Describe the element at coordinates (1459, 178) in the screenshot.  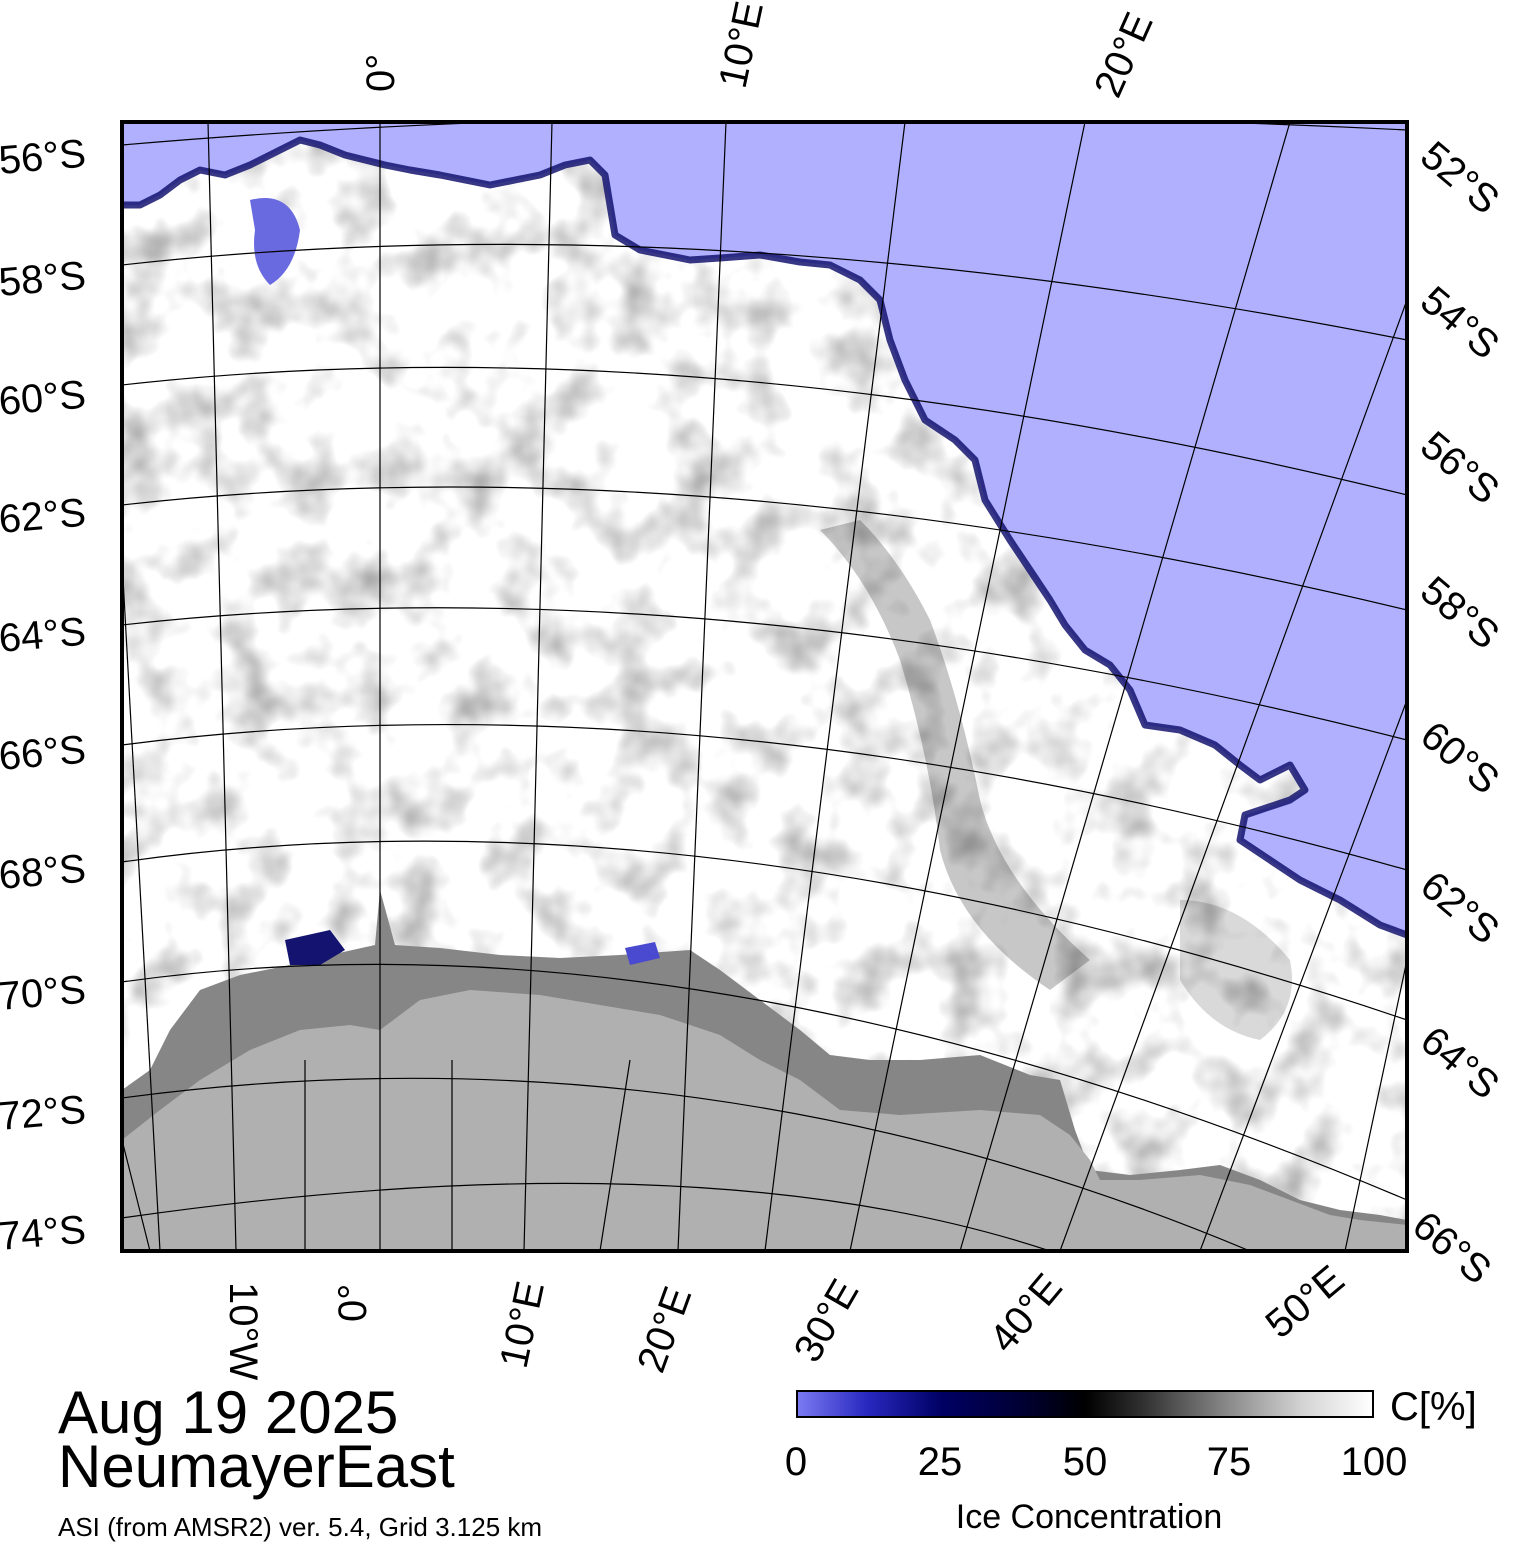
I see `lat-label: 52°S` at that location.